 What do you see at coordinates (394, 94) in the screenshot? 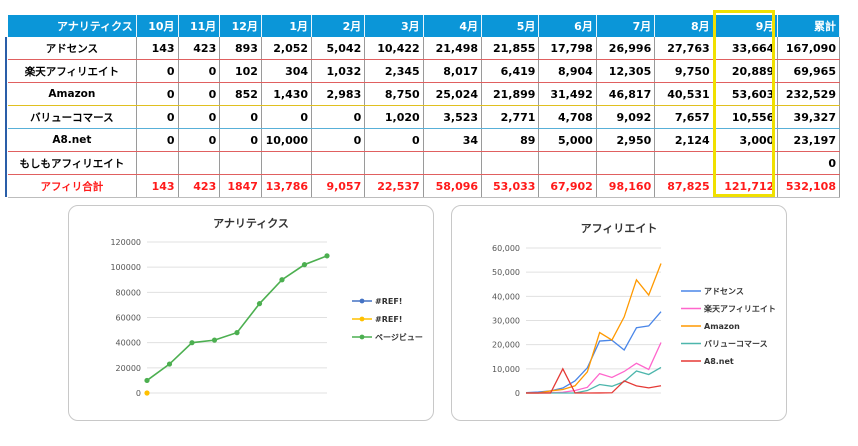
I see `table-cell: 8,750` at bounding box center [394, 94].